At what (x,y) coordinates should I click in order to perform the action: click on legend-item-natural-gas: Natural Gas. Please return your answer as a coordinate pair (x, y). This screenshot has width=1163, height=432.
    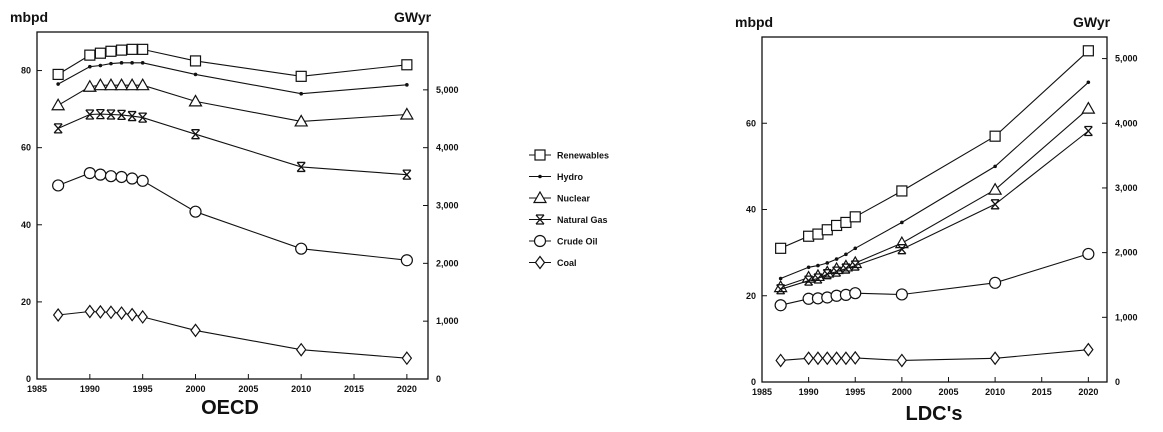
    Looking at the image, I should click on (568, 219).